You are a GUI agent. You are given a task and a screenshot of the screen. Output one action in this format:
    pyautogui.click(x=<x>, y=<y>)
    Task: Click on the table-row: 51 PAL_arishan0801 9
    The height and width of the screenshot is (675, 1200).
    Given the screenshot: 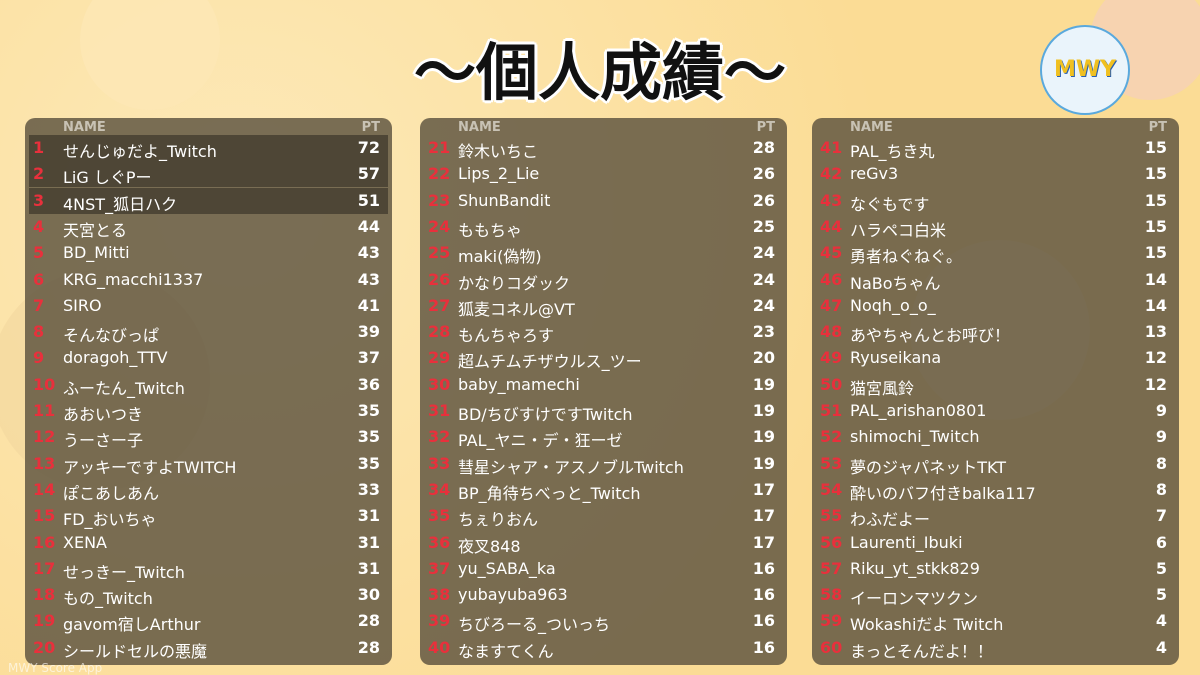 What is the action you would take?
    pyautogui.click(x=995, y=411)
    